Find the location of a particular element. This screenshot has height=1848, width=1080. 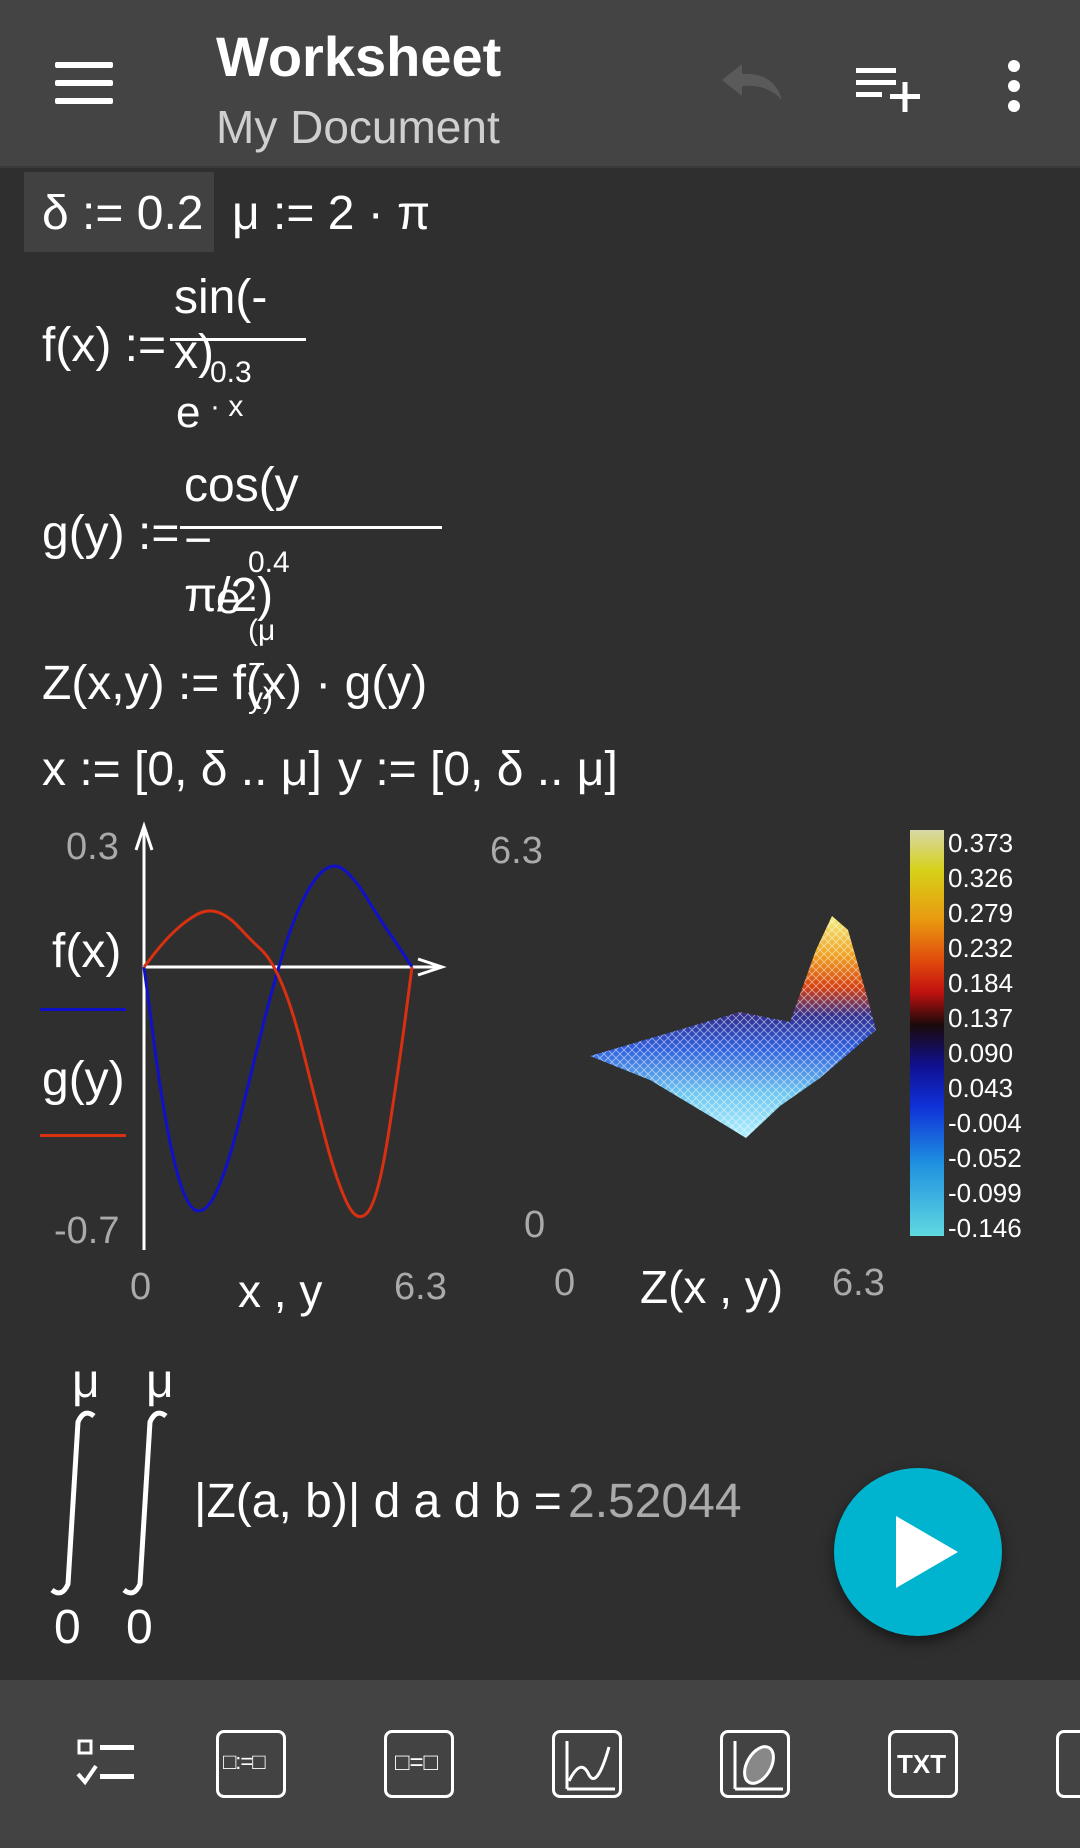

plot-2d-canvas is located at coordinates (290, 1035).